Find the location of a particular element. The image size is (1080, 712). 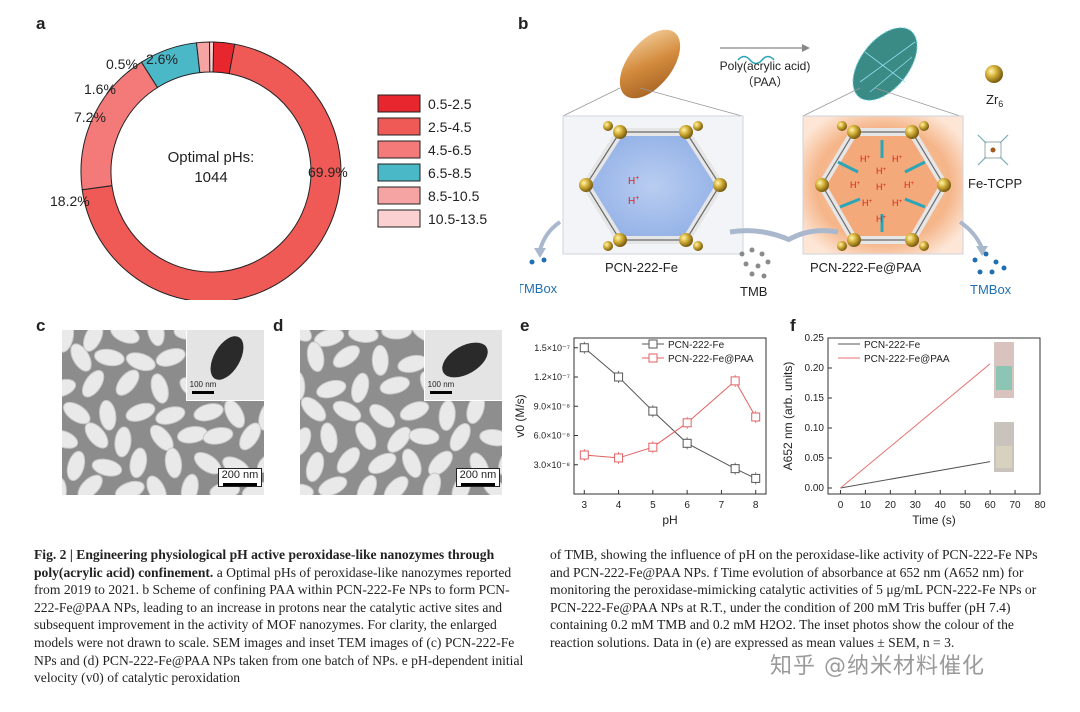

panel-letter-b: b is located at coordinates (523, 23).